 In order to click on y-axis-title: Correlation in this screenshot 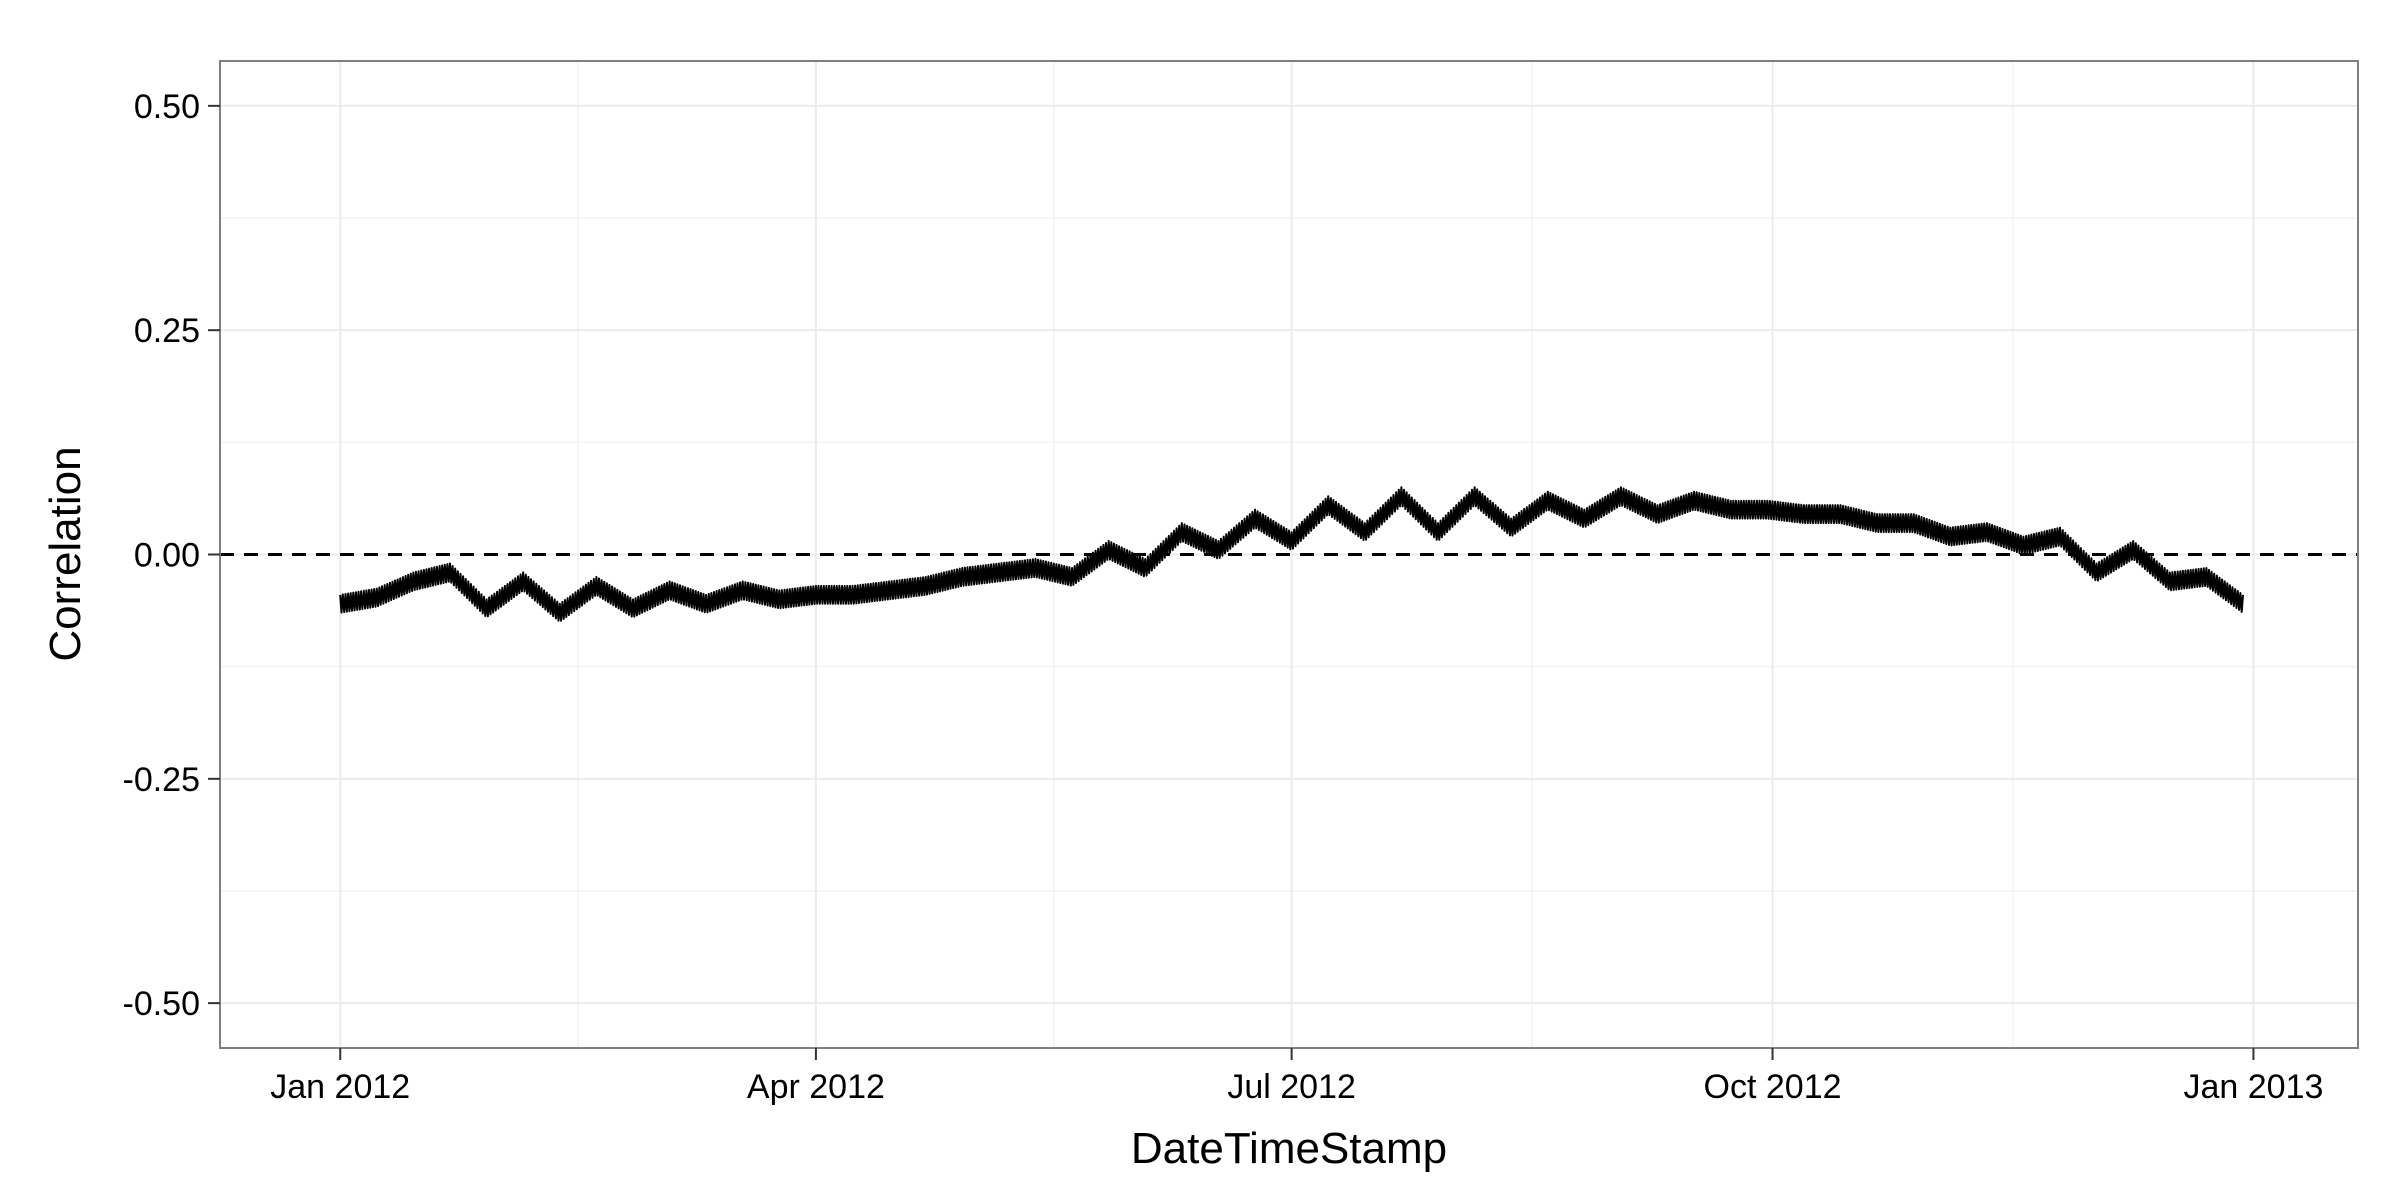, I will do `click(65, 553)`.